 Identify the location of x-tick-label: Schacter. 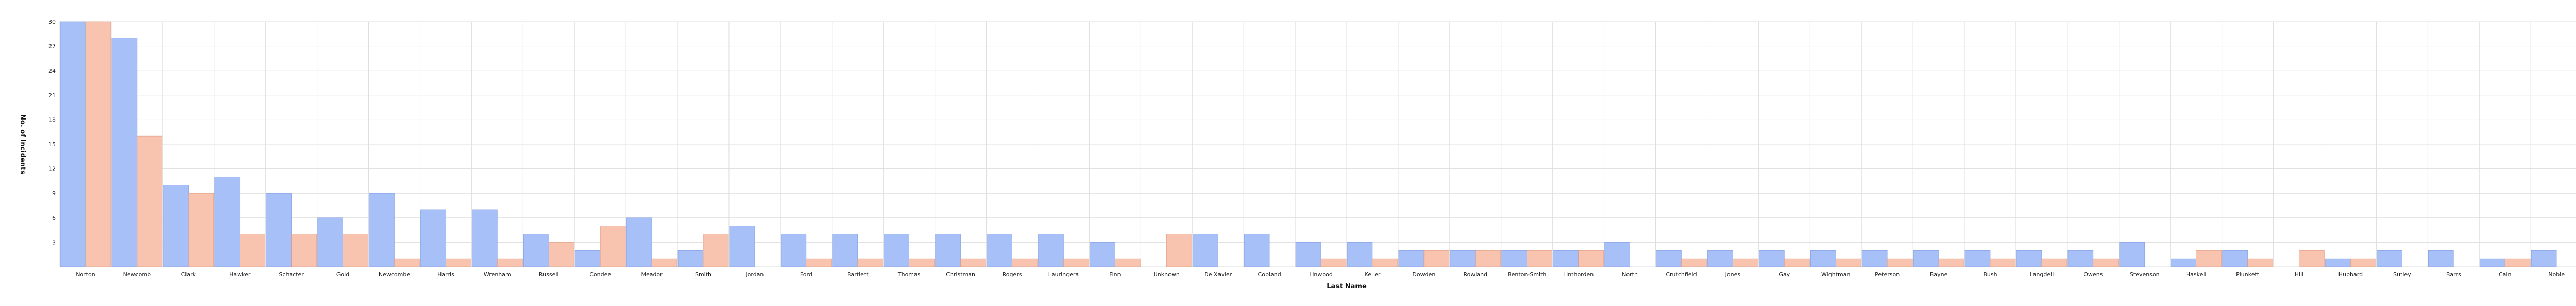
(291, 274).